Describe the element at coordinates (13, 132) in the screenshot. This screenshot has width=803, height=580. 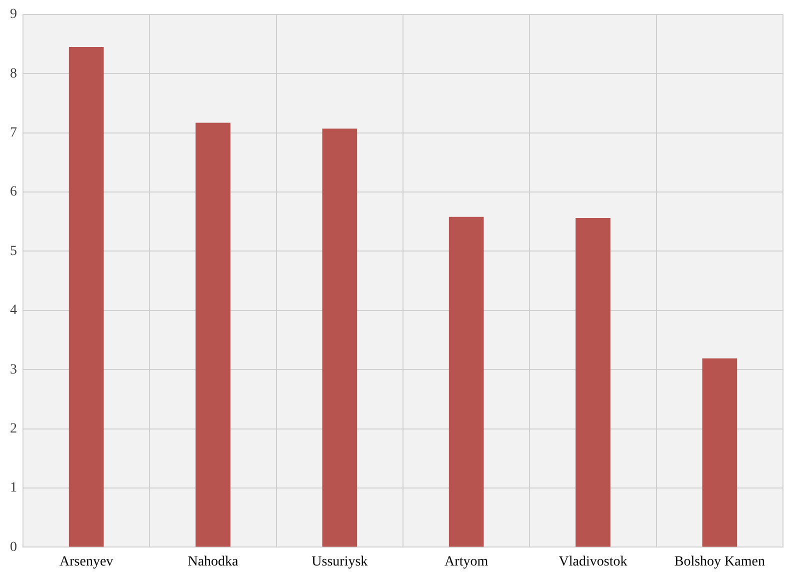
I see `y-tick-label: 7` at that location.